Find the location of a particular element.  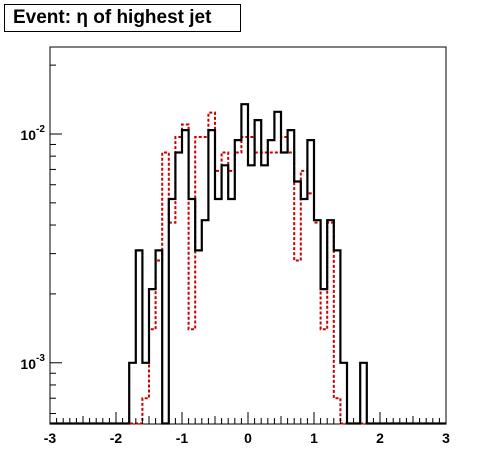

chart-title: Event: η of highest jet is located at coordinates (122, 18).